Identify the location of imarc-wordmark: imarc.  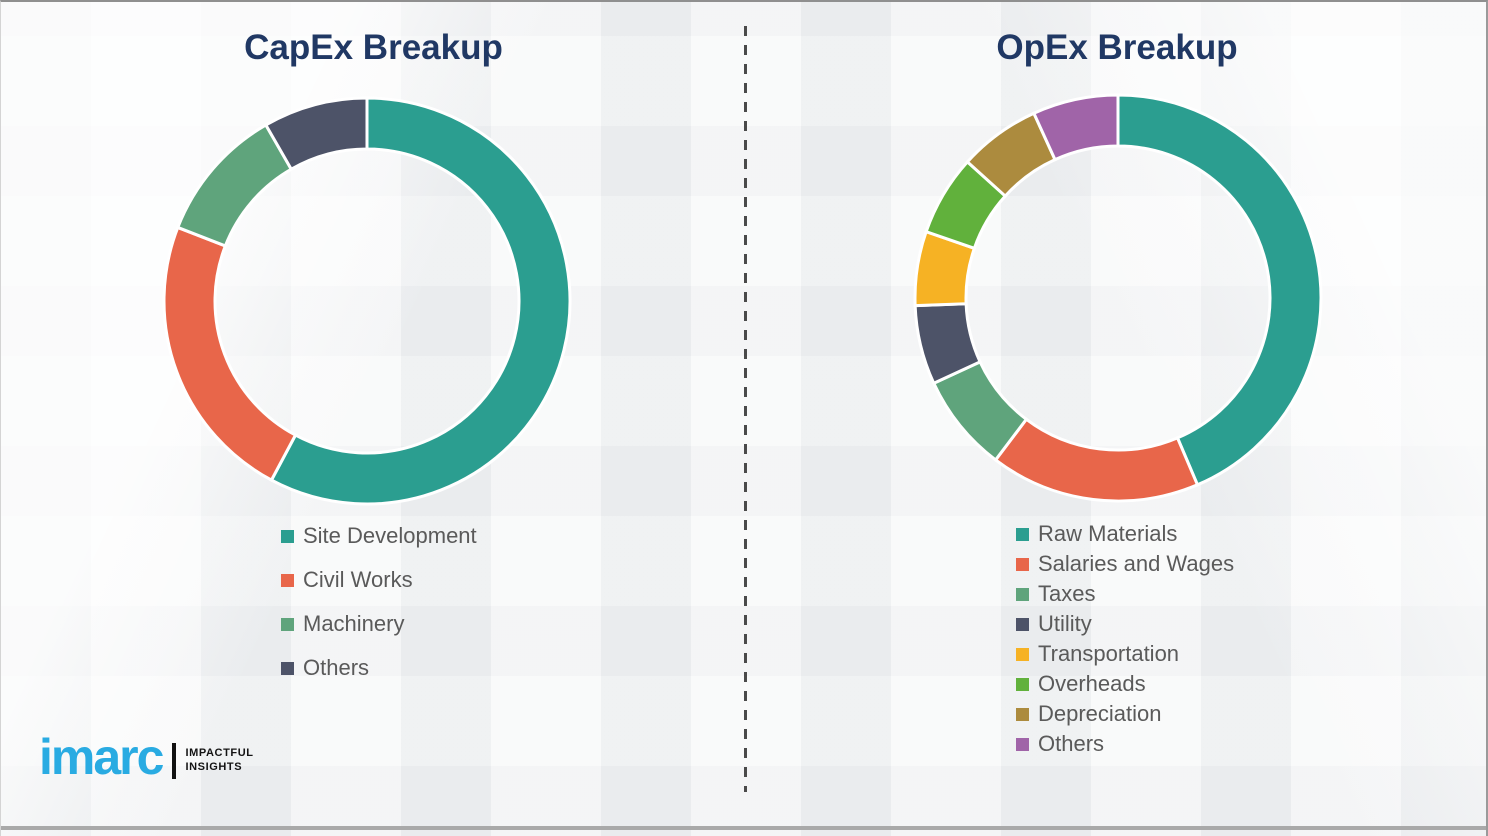
(101, 757).